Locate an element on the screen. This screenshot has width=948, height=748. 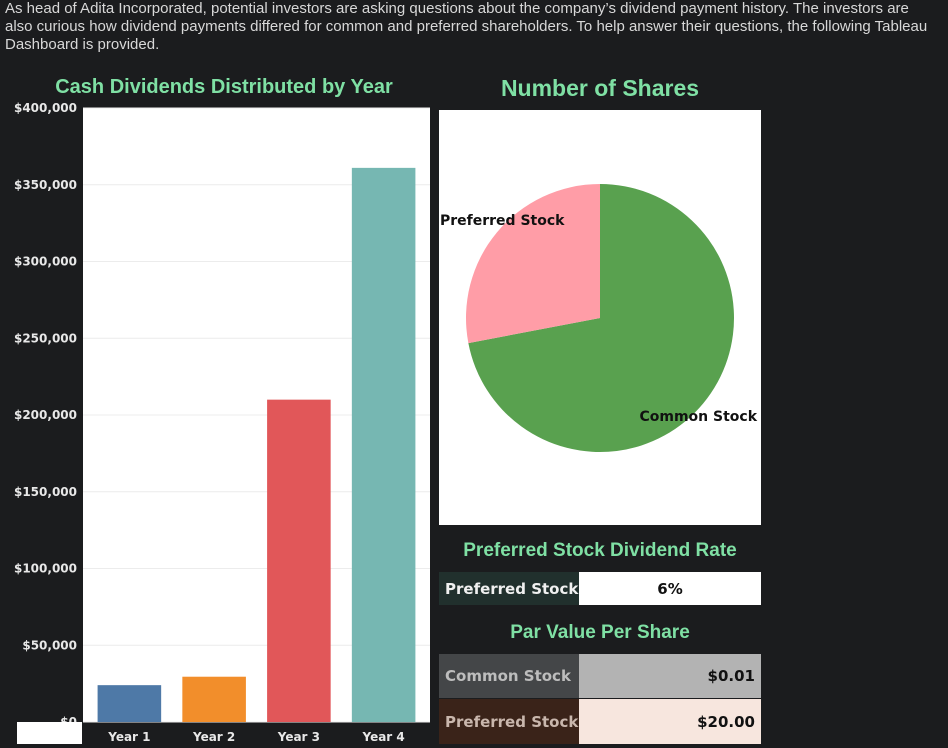
par-preferred-label: Preferred Stock is located at coordinates (509, 721).